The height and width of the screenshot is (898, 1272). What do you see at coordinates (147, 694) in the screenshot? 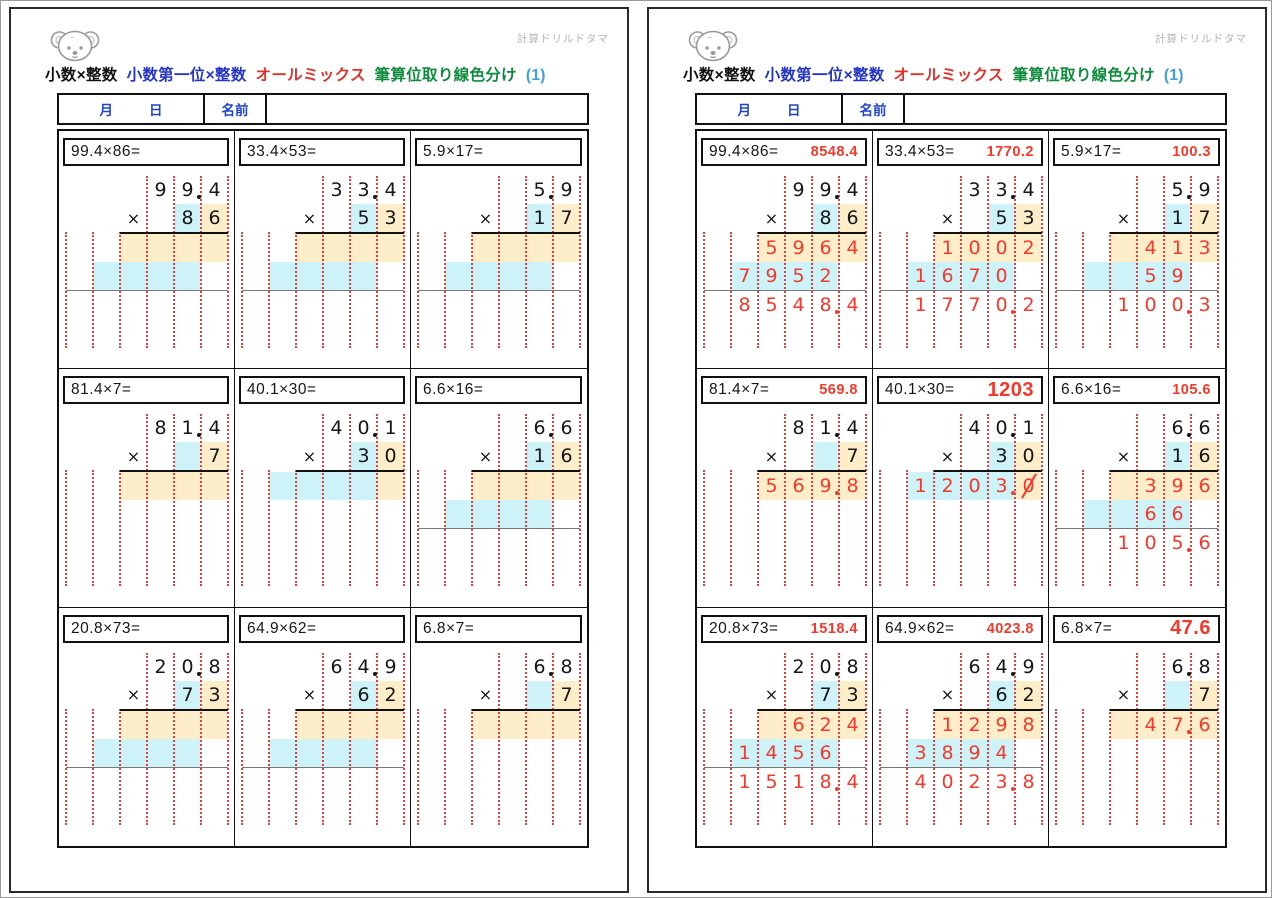
I see `multiplier-row: × 7 3` at bounding box center [147, 694].